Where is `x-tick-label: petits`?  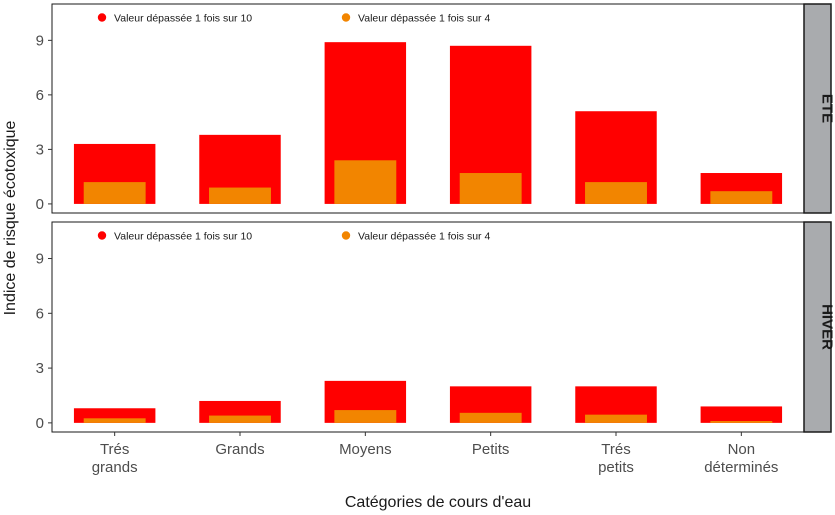 x-tick-label: petits is located at coordinates (616, 467).